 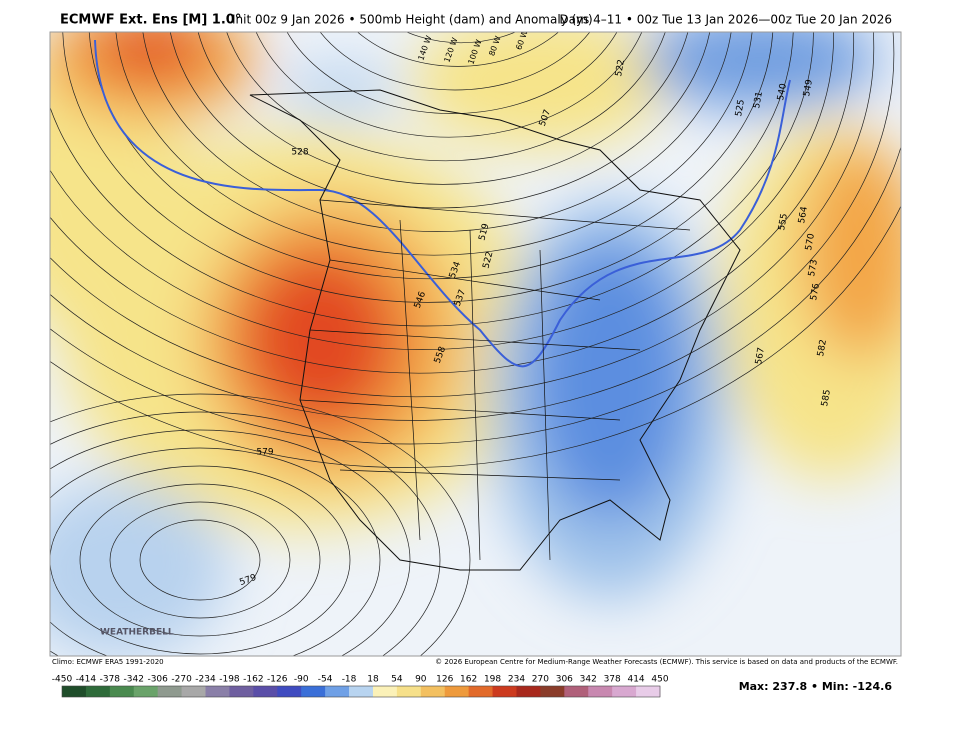 What do you see at coordinates (810, 241) in the screenshot?
I see `contour-label: 570` at bounding box center [810, 241].